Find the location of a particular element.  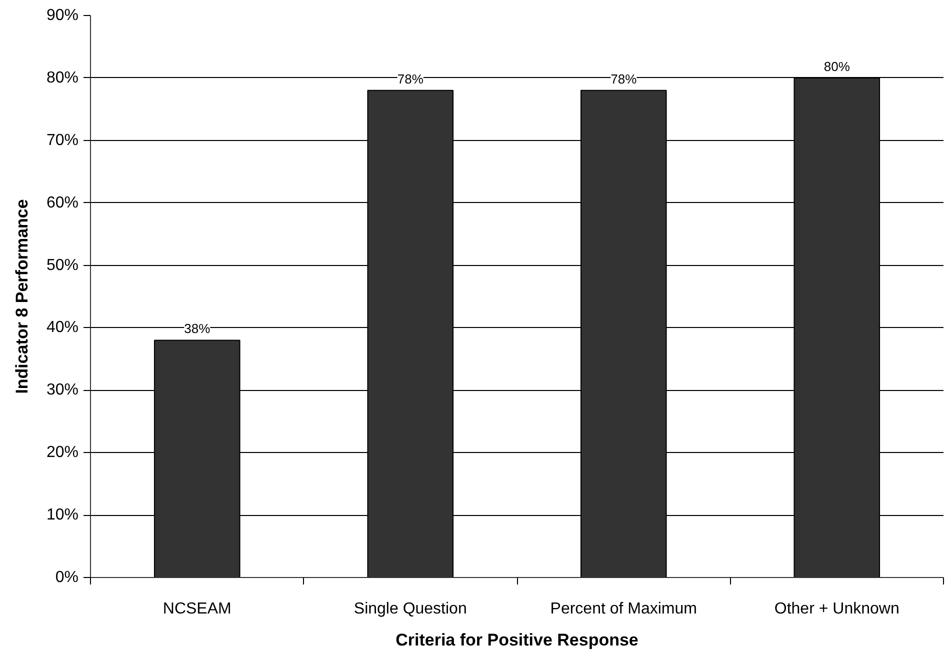

y-tick-label: 60% is located at coordinates (62, 203).